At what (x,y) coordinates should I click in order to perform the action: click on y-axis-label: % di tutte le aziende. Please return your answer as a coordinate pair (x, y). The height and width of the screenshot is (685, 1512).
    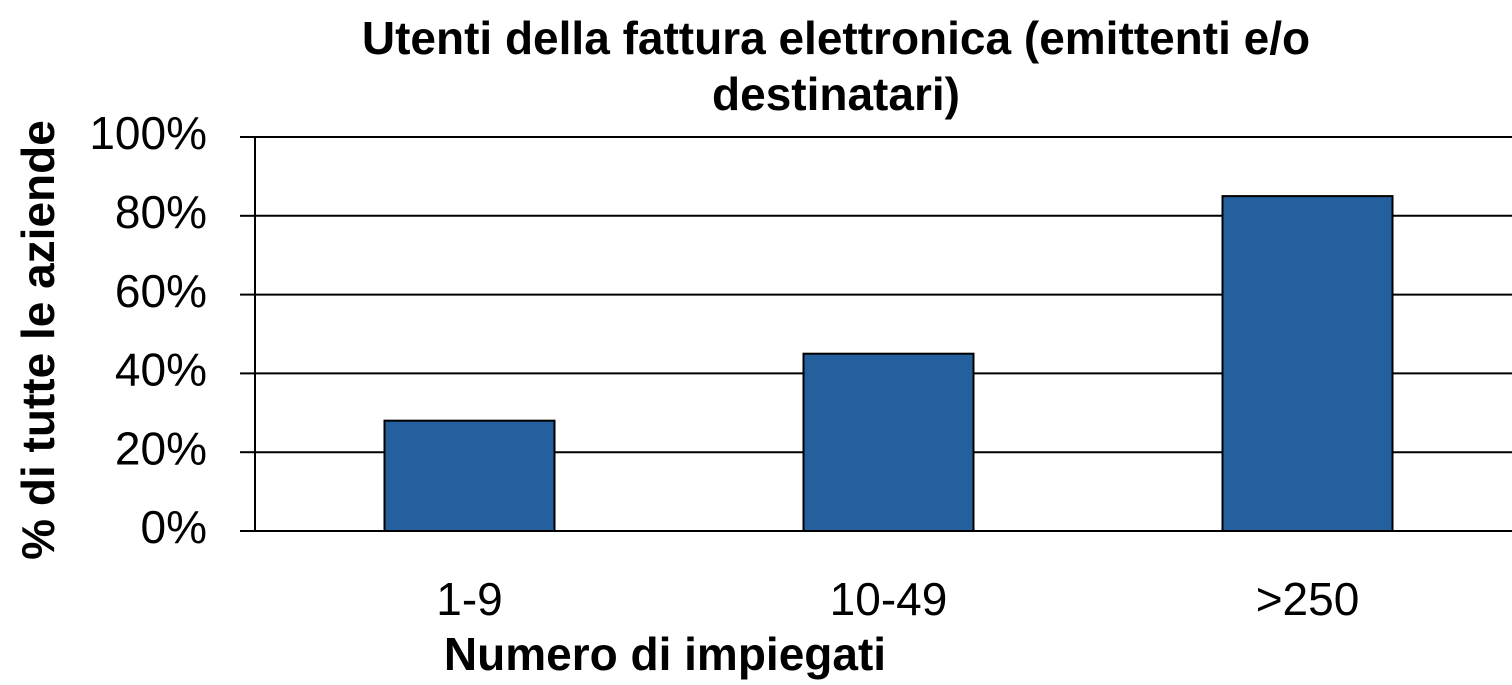
    Looking at the image, I should click on (38, 340).